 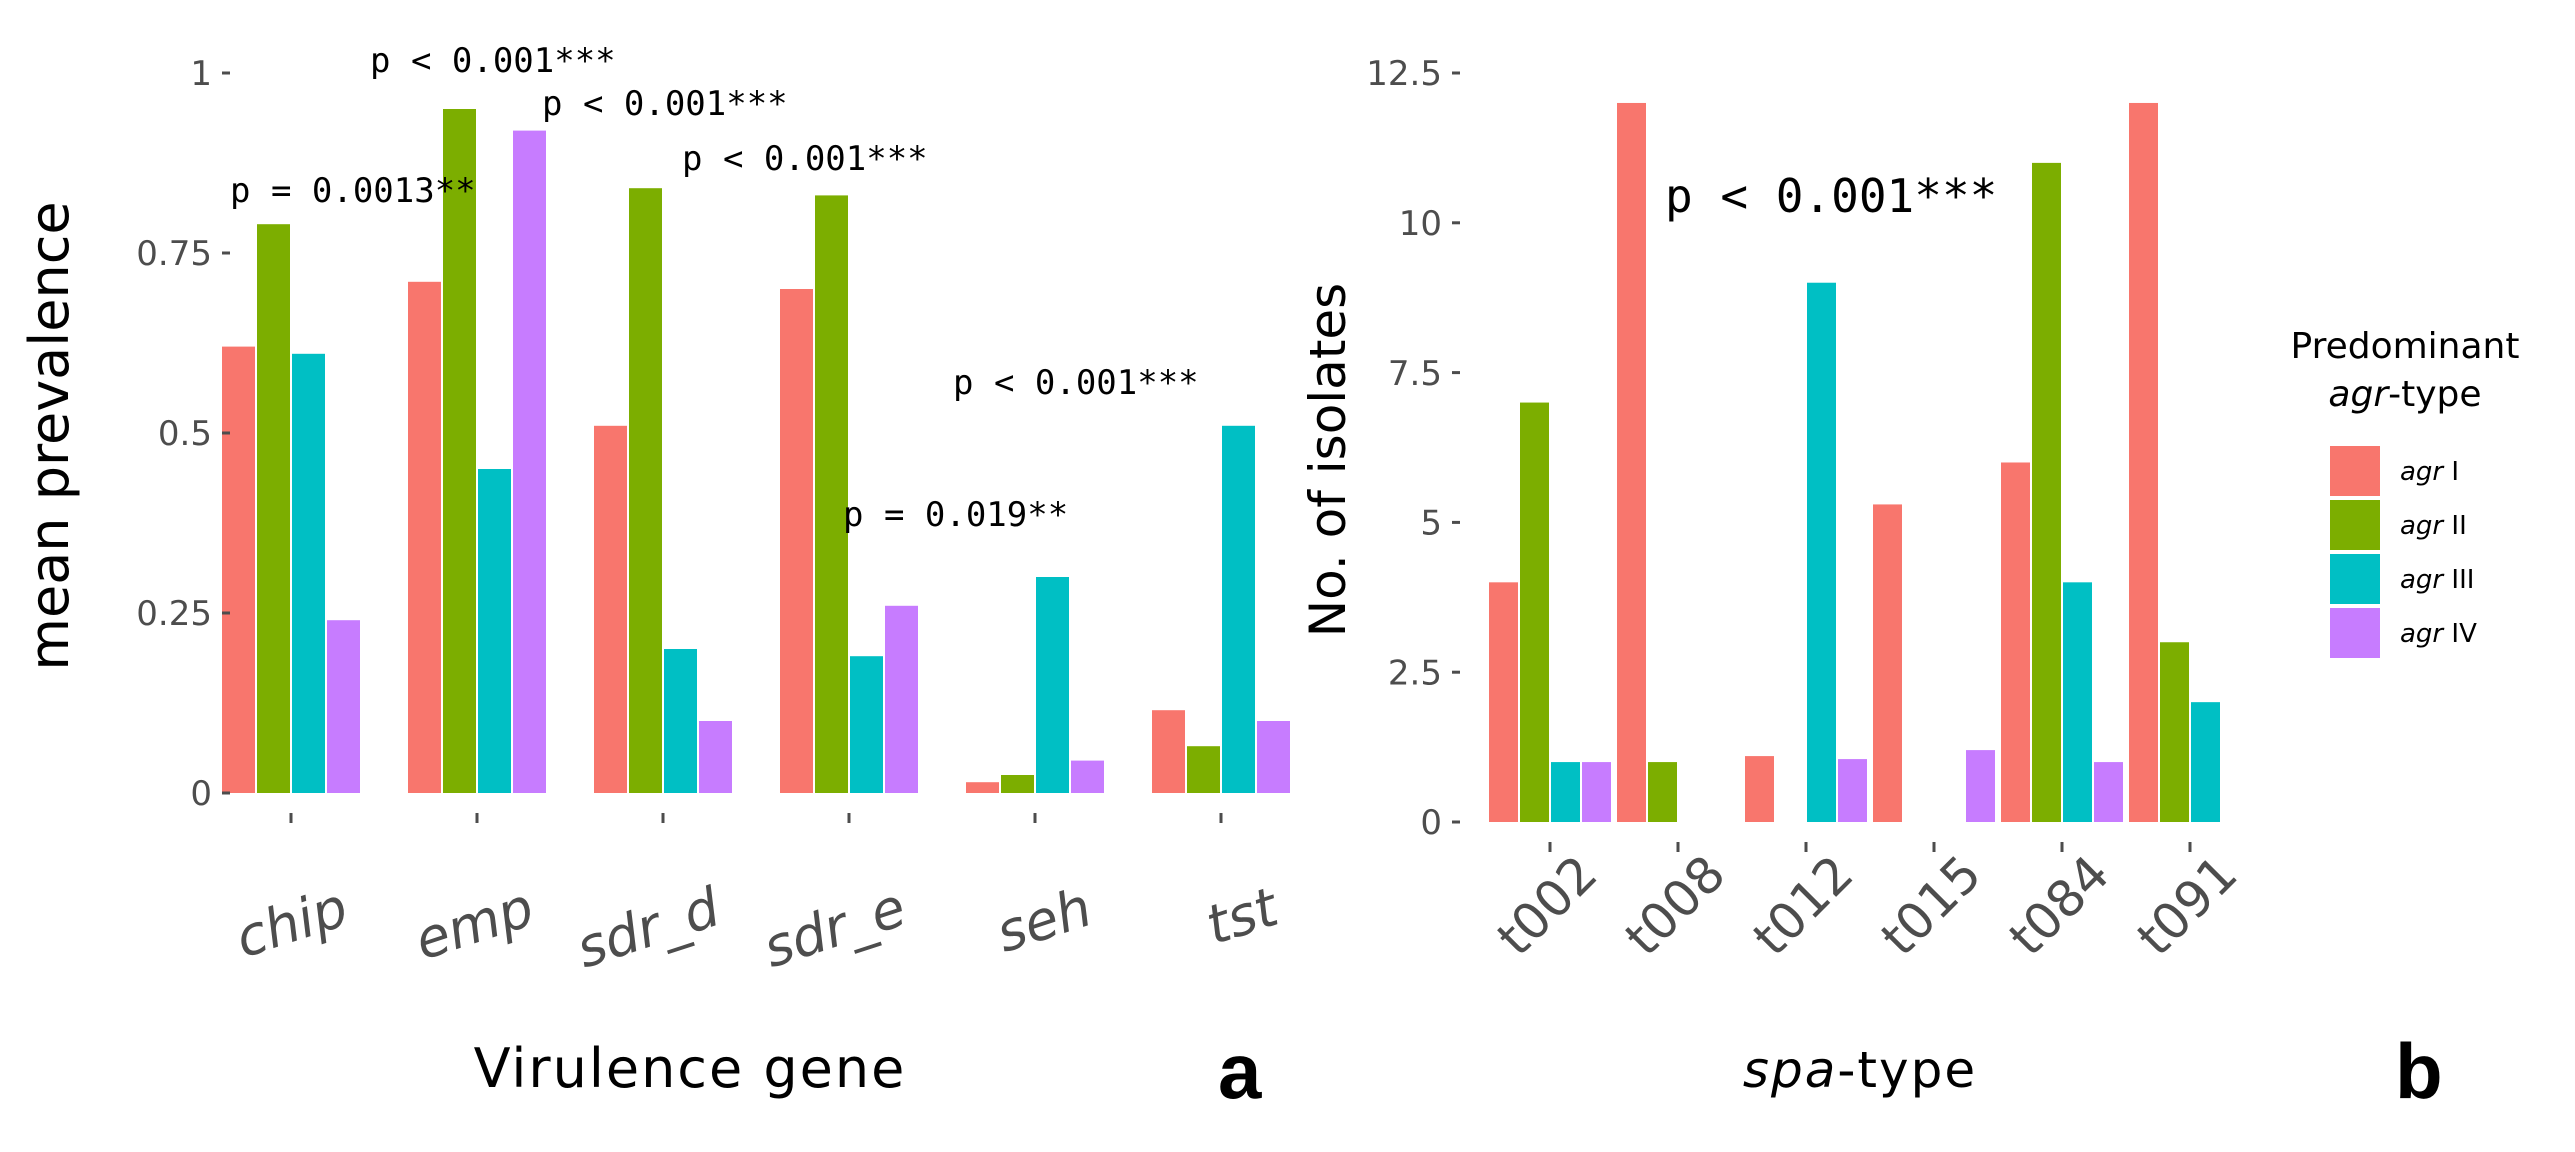 What do you see at coordinates (353, 191) in the screenshot?
I see `panel-a-annotation-chip: p = 0.0013**` at bounding box center [353, 191].